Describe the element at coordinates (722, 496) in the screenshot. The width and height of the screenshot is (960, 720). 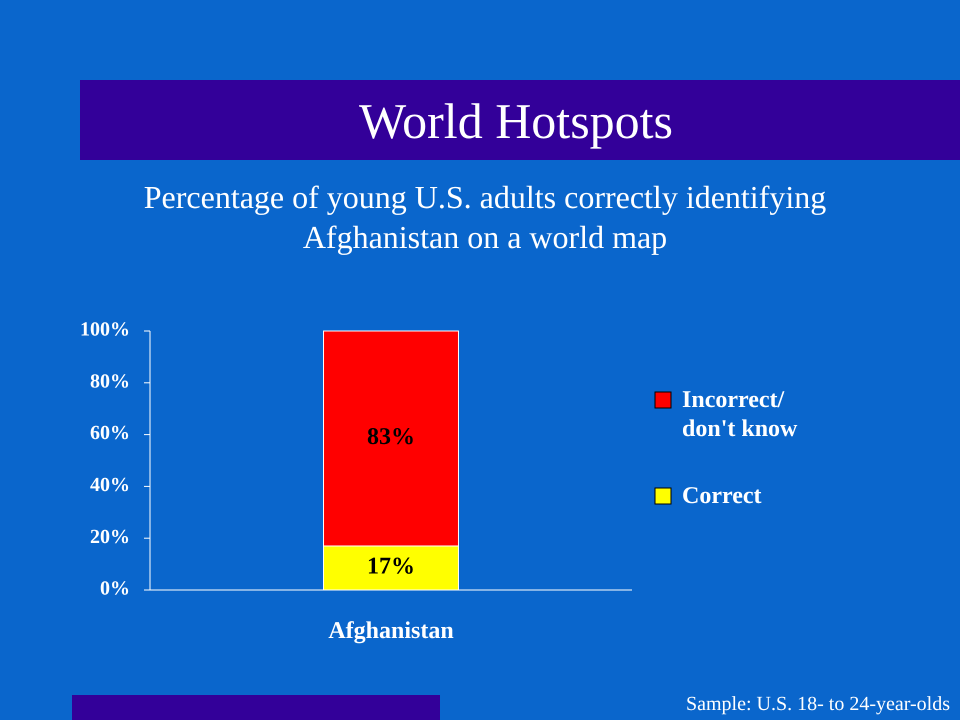
I see `legend-label: Correct` at that location.